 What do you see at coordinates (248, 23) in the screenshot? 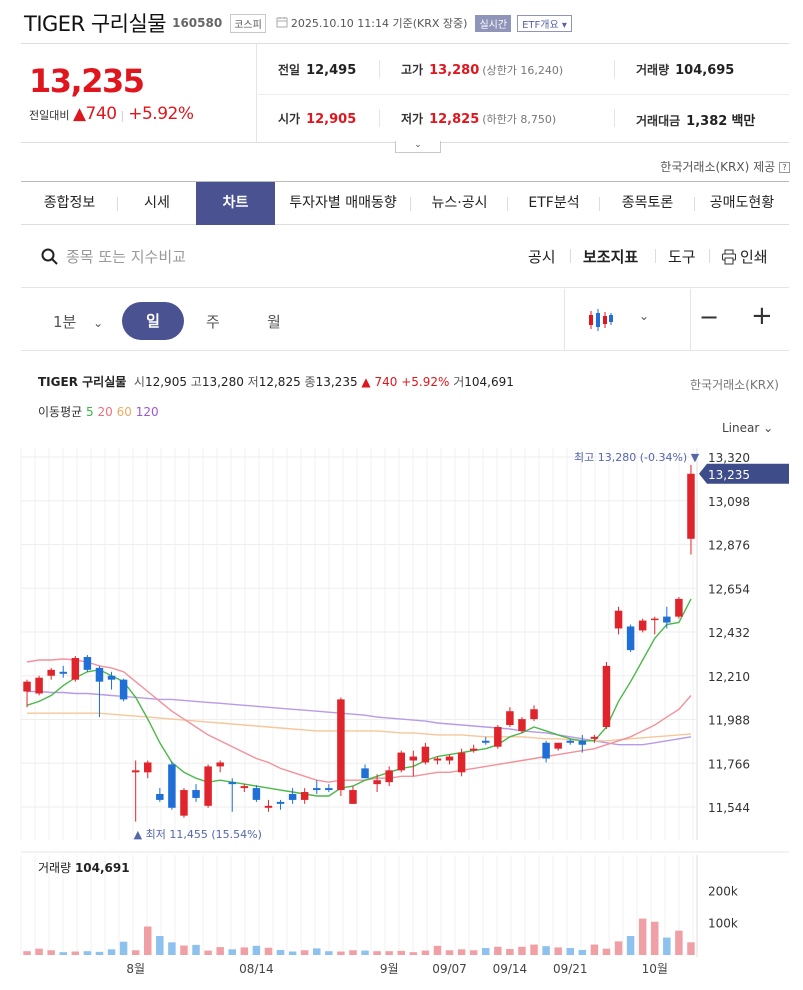
I see `market-badge: 코스피` at bounding box center [248, 23].